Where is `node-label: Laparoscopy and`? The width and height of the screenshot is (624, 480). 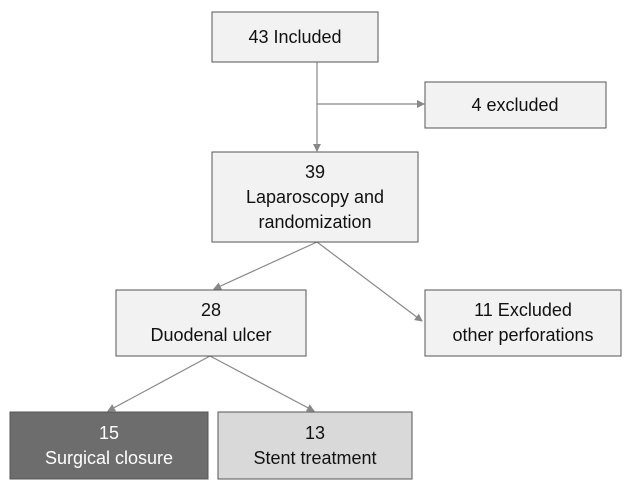
node-label: Laparoscopy and is located at coordinates (315, 197).